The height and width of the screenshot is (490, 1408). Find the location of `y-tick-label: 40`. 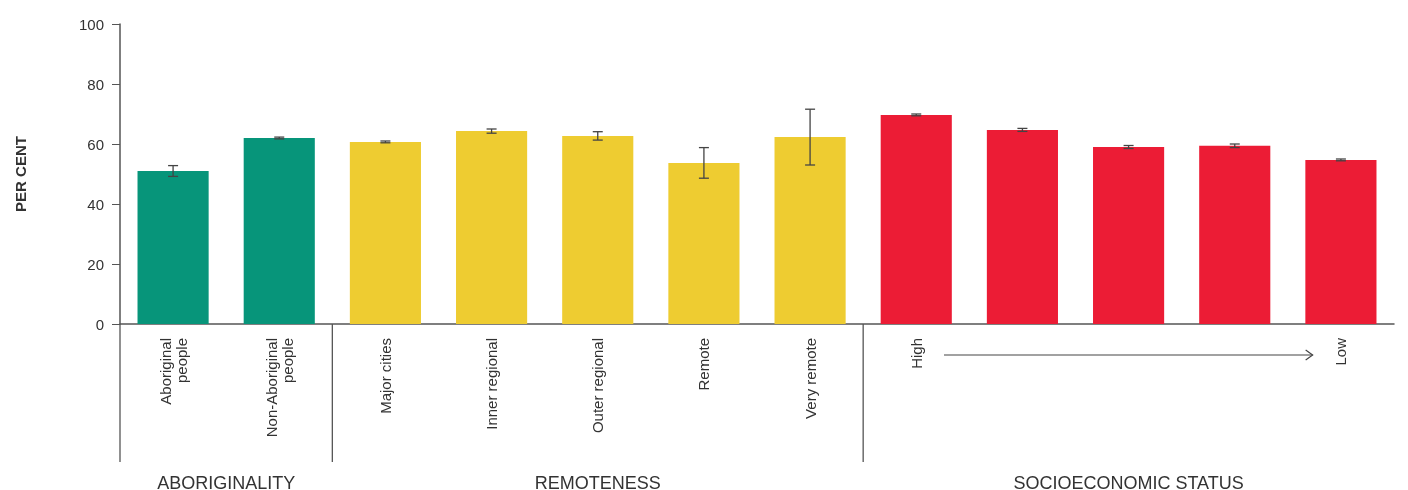

y-tick-label: 40 is located at coordinates (95, 204).